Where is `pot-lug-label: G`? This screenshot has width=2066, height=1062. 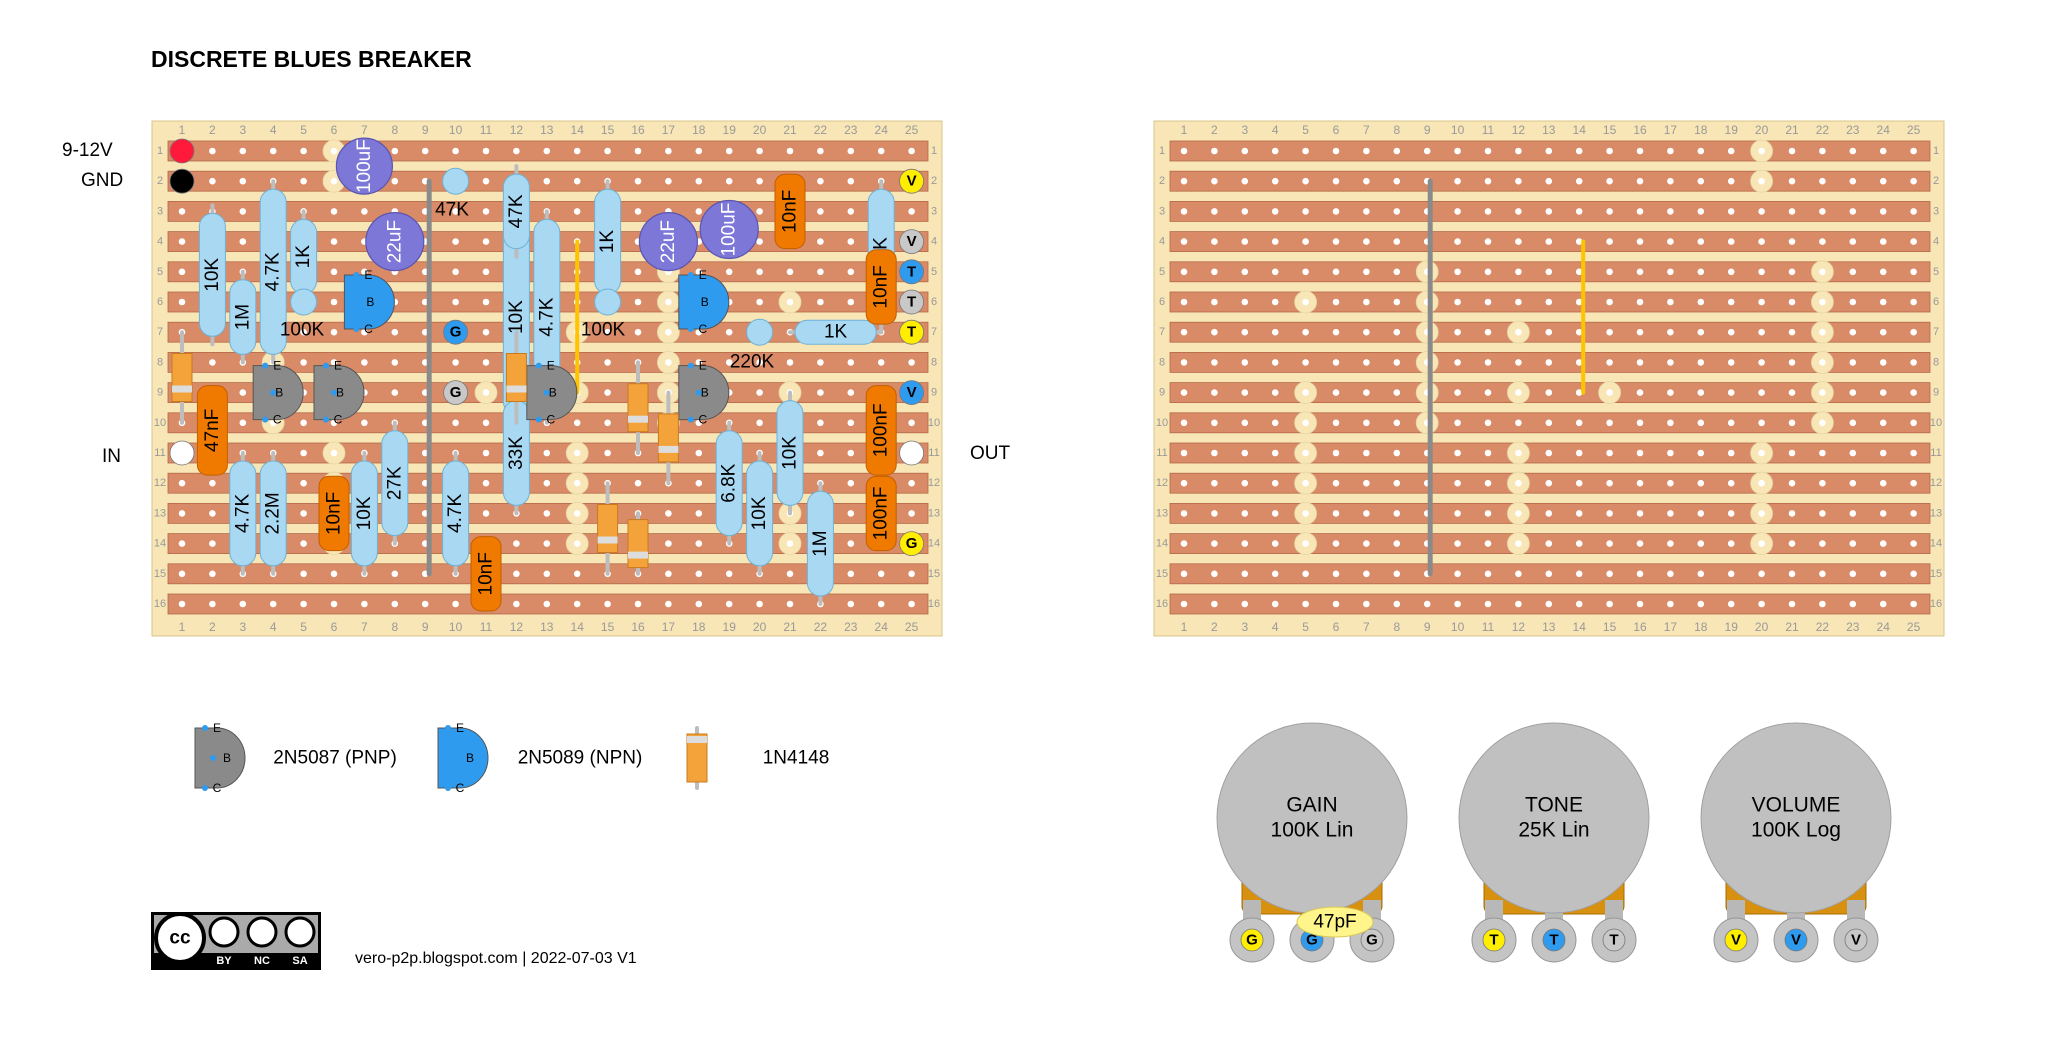 pot-lug-label: G is located at coordinates (1372, 940).